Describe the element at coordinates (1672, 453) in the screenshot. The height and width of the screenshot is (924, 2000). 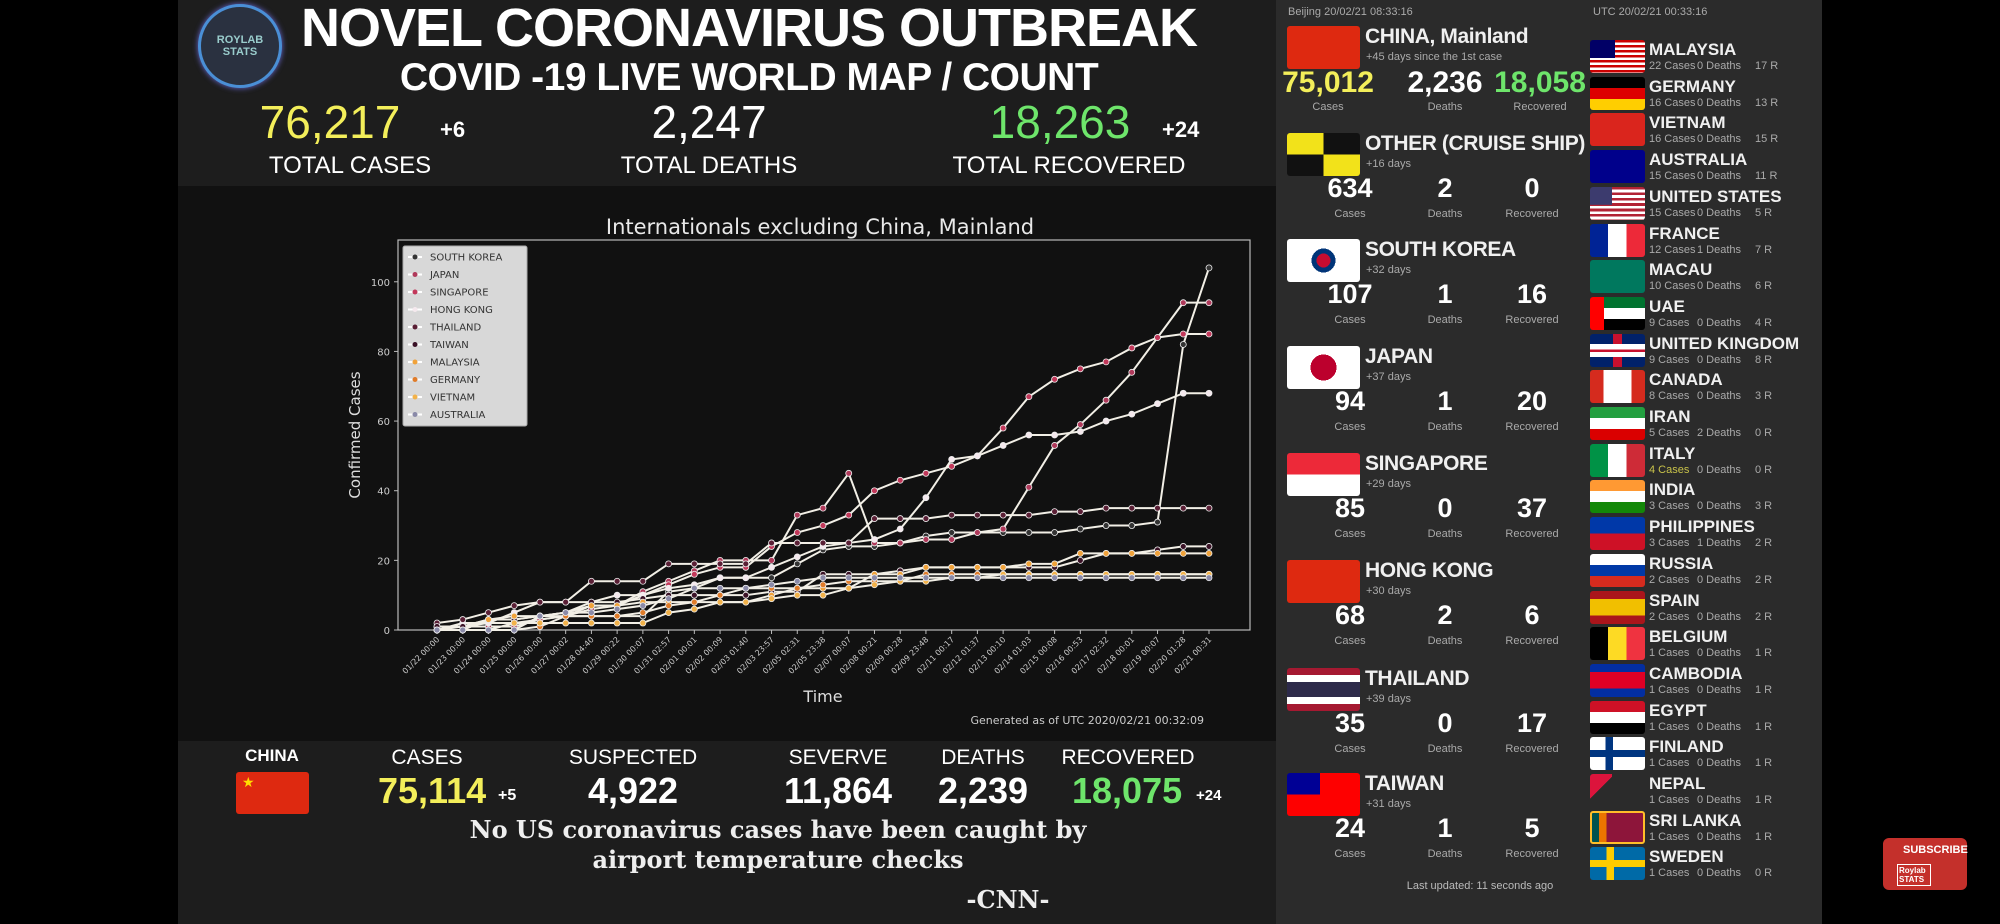
I see `country-name: ITALY` at that location.